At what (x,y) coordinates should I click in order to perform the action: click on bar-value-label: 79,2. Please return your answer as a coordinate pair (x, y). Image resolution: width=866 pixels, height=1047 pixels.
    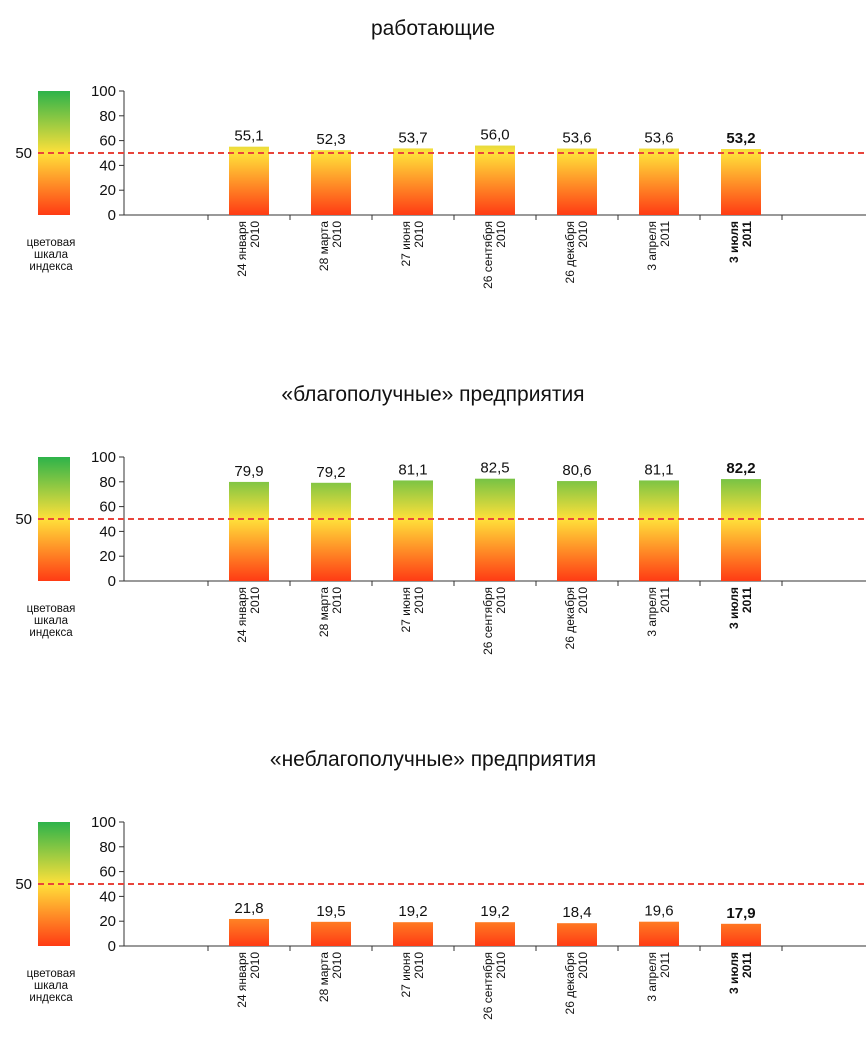
    Looking at the image, I should click on (330, 472).